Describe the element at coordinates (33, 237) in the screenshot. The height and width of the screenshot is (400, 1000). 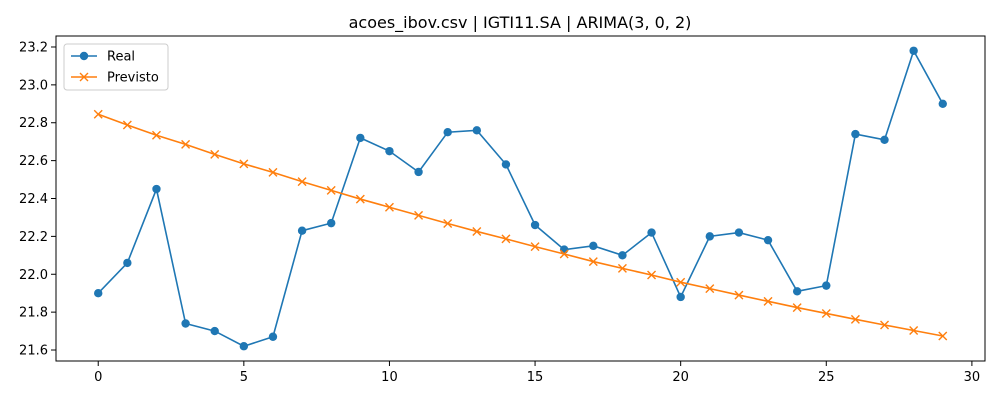
I see `y-tick-label: 22.2` at that location.